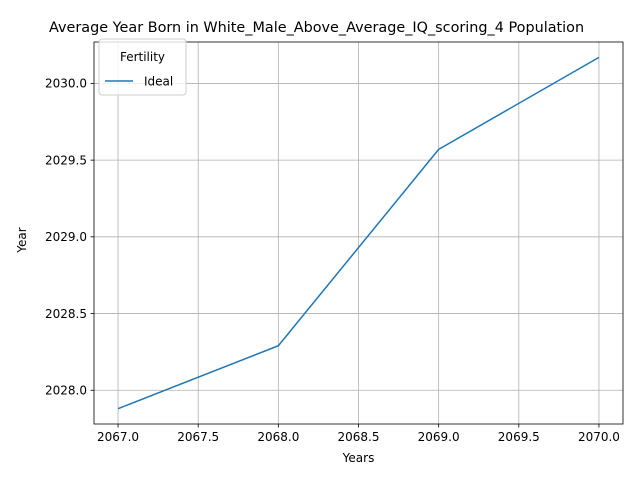  Describe the element at coordinates (142, 57) in the screenshot. I see `legend-title: Fertility` at that location.